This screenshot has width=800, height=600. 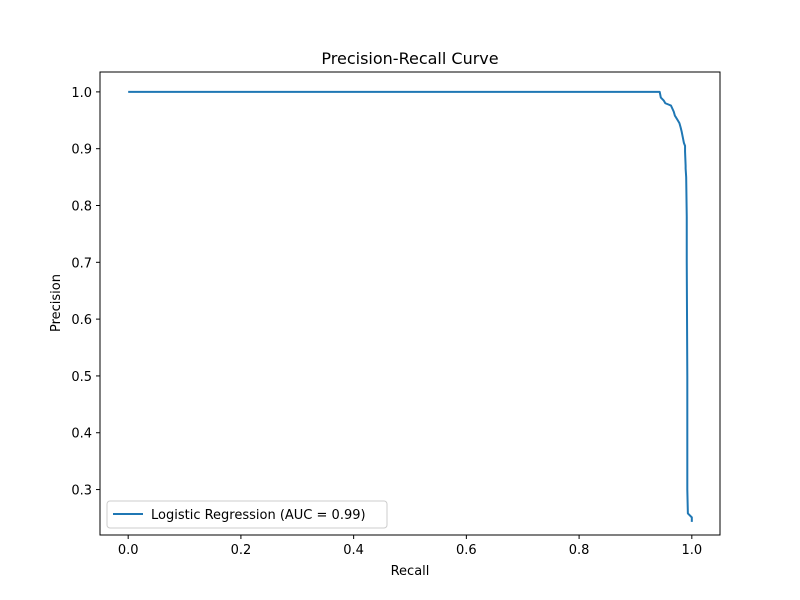 I want to click on x-tick-label: 1.0, so click(x=691, y=550).